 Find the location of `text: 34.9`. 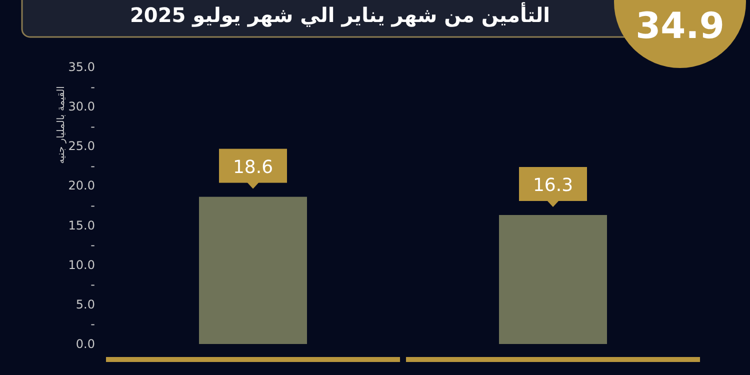

text: 34.9 is located at coordinates (680, 26).